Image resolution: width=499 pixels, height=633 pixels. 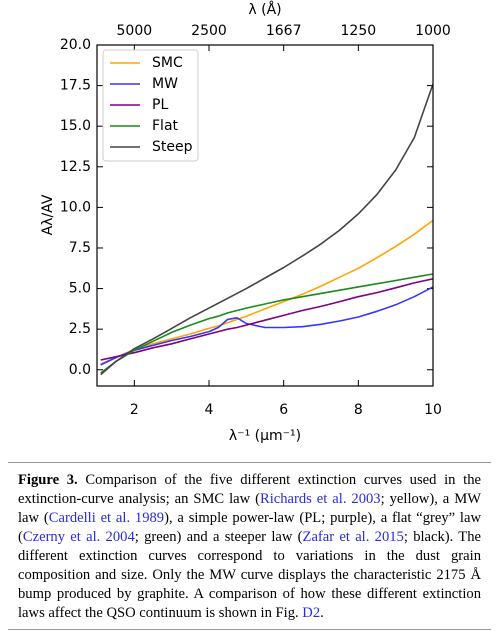 I want to click on y-tick-label: 2.5, so click(x=80, y=329).